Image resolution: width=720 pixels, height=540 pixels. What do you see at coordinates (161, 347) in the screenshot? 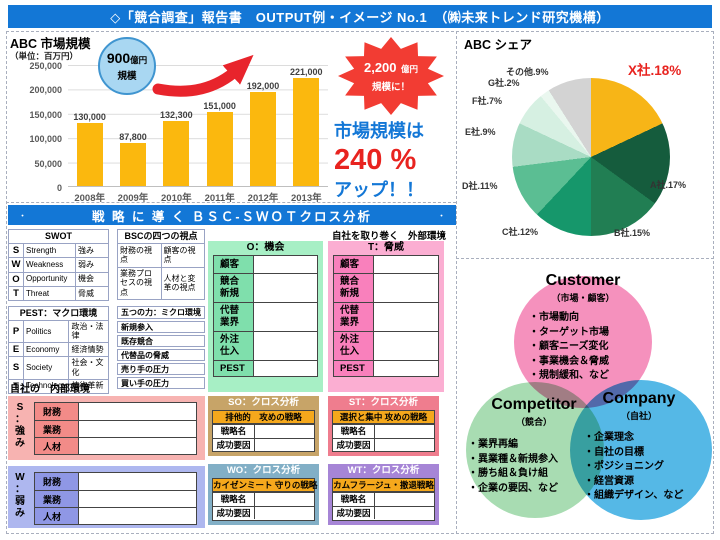
I see `five-forces-table: 五つの力：ミクロ環境 新規参入 既存競合 代替品の脅威 売り手の圧力 買い手の圧力` at bounding box center [161, 347].